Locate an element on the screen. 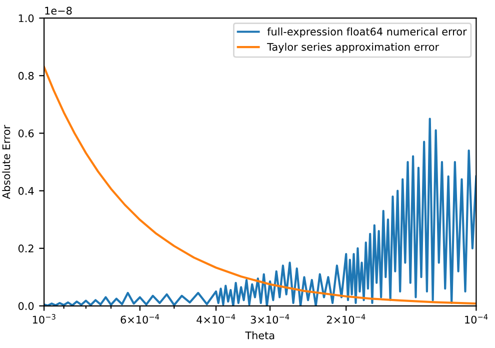 Image resolution: width=495 pixels, height=348 pixels. y-tick-label: 0.6 is located at coordinates (26, 133).